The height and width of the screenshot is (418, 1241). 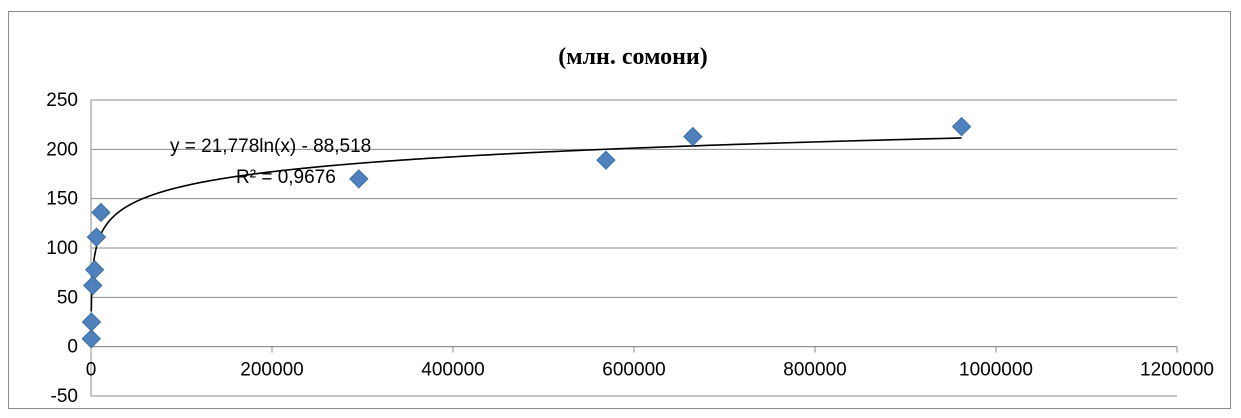 What do you see at coordinates (270, 146) in the screenshot?
I see `trendline-equation: y = 21,778ln(x) - 88,518` at bounding box center [270, 146].